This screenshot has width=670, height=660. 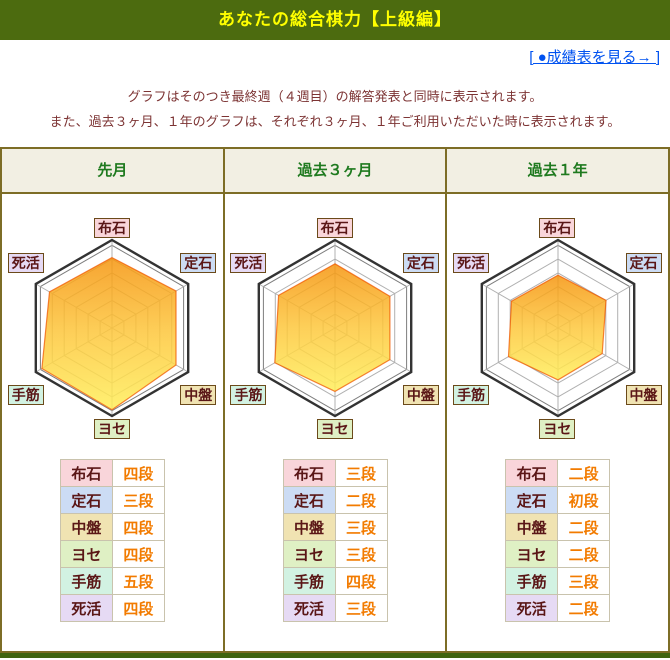 I want to click on rank-row-fuseki: 布石 三段, so click(x=335, y=473).